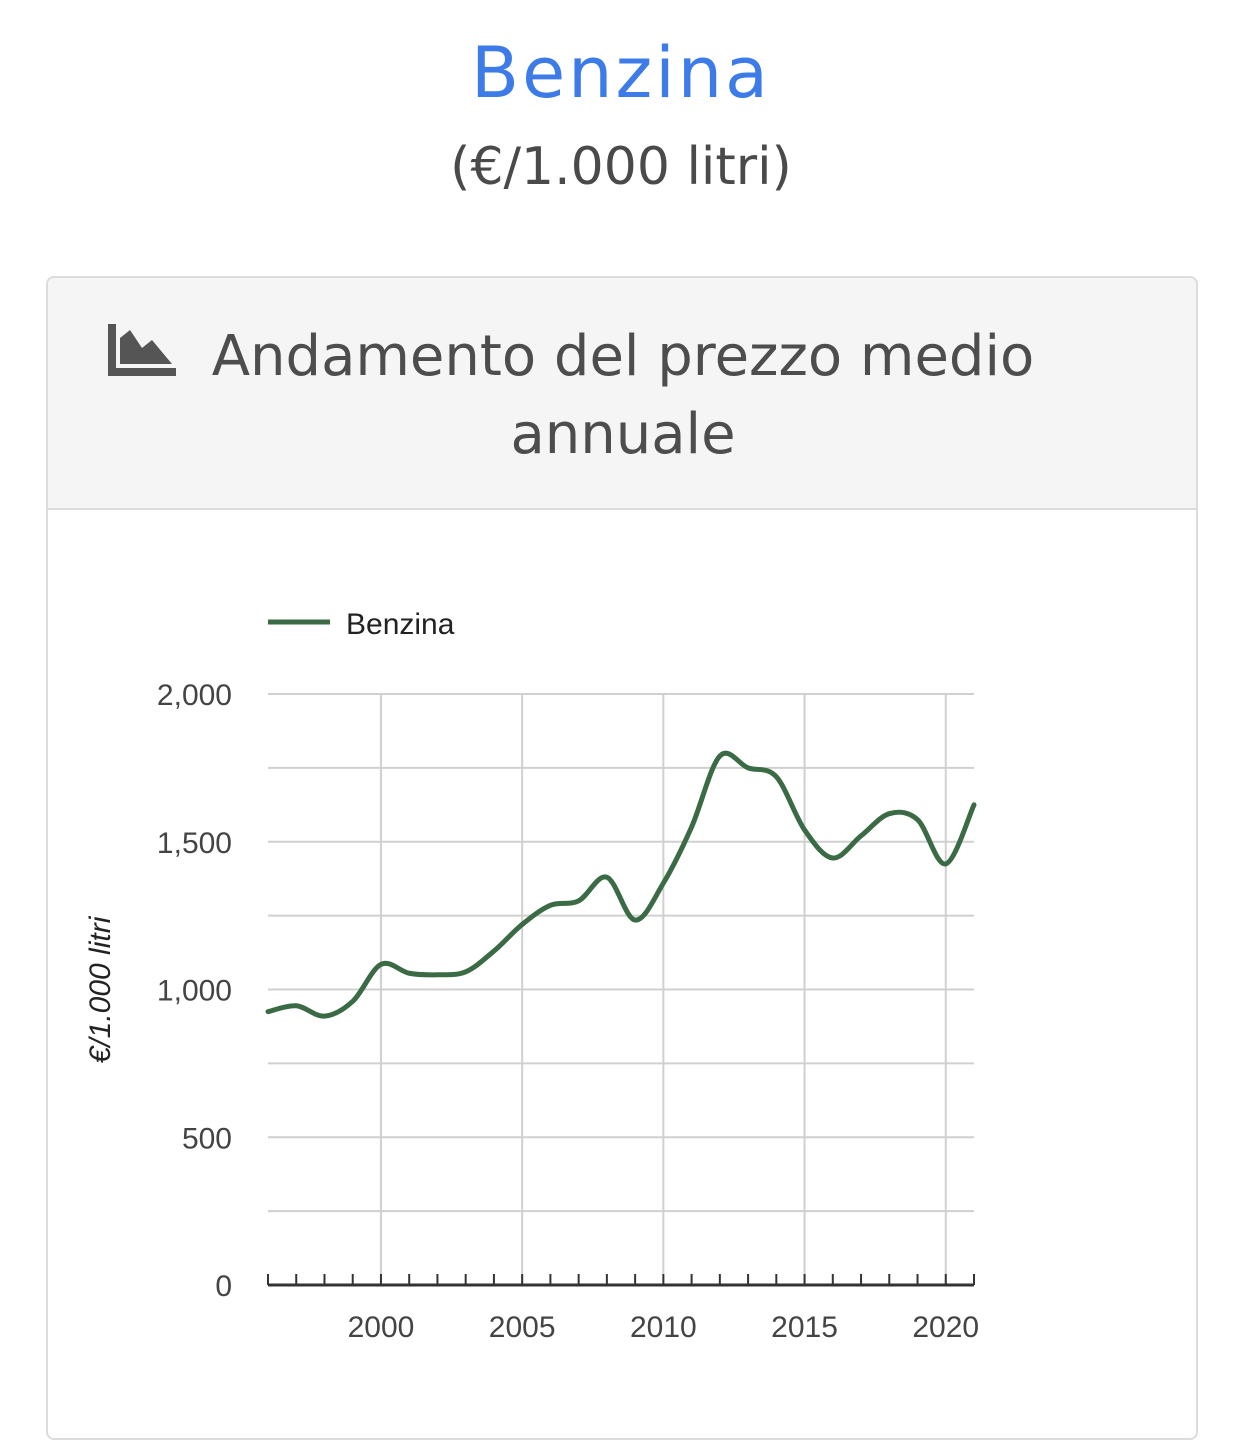  What do you see at coordinates (194, 695) in the screenshot?
I see `y-tick-label: 2,000` at bounding box center [194, 695].